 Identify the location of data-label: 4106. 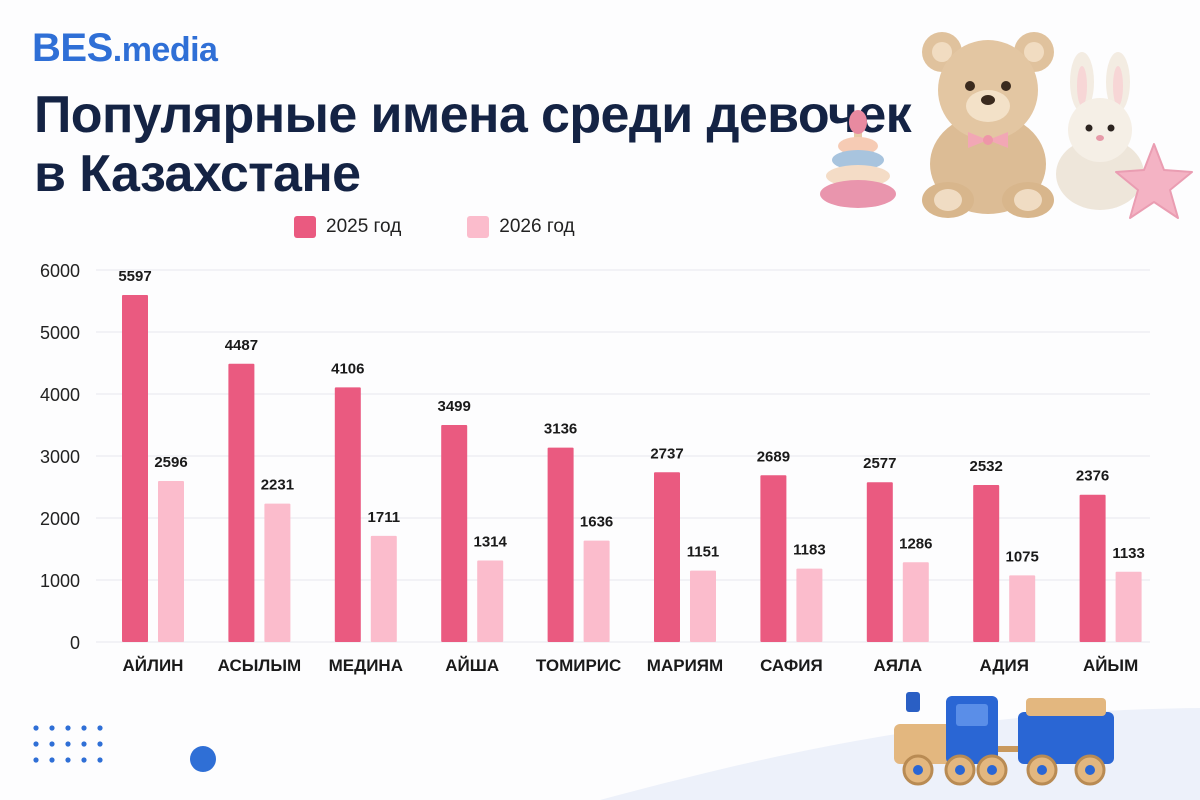
(347, 368).